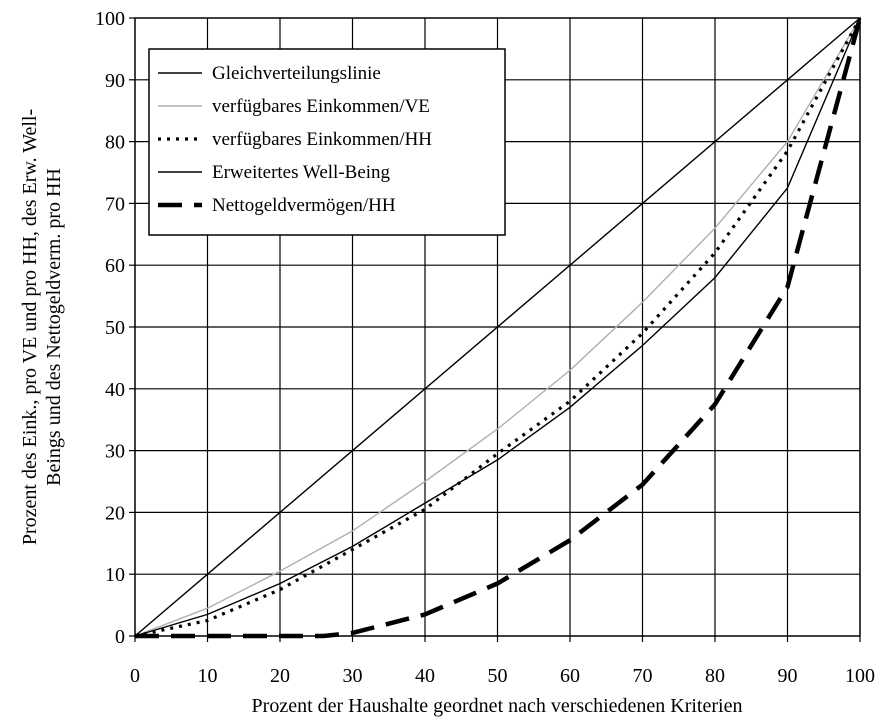 The height and width of the screenshot is (722, 881). Describe the element at coordinates (322, 139) in the screenshot. I see `legend-label: verfügbares Einkommen/HH` at that location.